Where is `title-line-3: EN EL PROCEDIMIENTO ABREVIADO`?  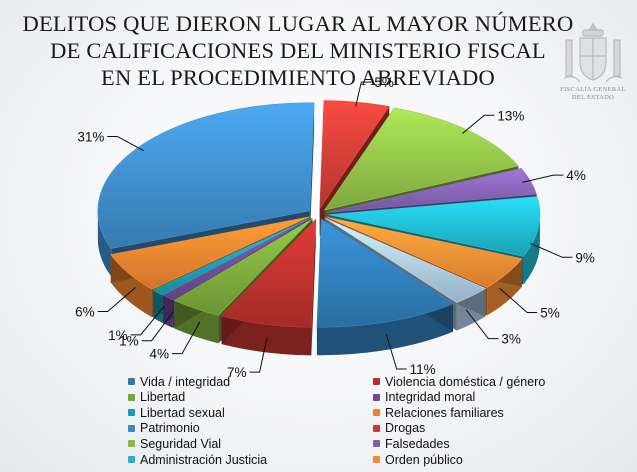
title-line-3: EN EL PROCEDIMIENTO ABREVIADO is located at coordinates (298, 77).